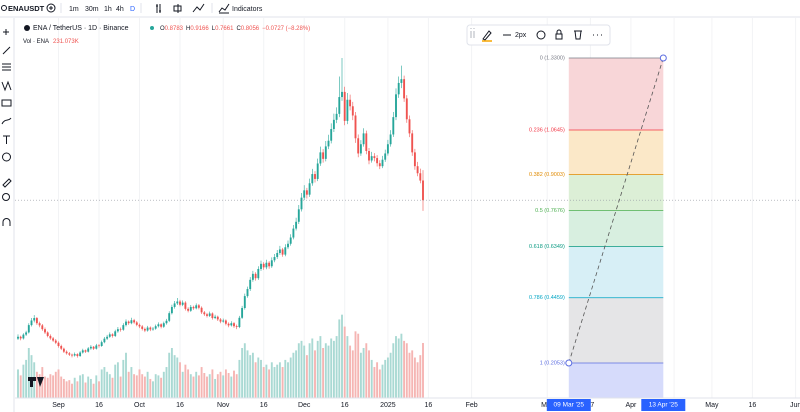  Describe the element at coordinates (6, 103) in the screenshot. I see `prediction-tool` at that location.